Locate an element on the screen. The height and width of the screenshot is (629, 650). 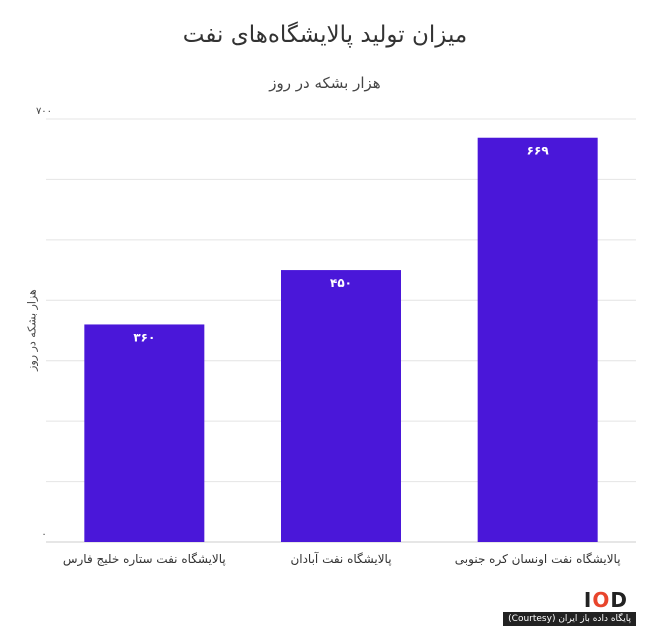
y-axis-label: هزار بشکه در روز is located at coordinates (32, 330).